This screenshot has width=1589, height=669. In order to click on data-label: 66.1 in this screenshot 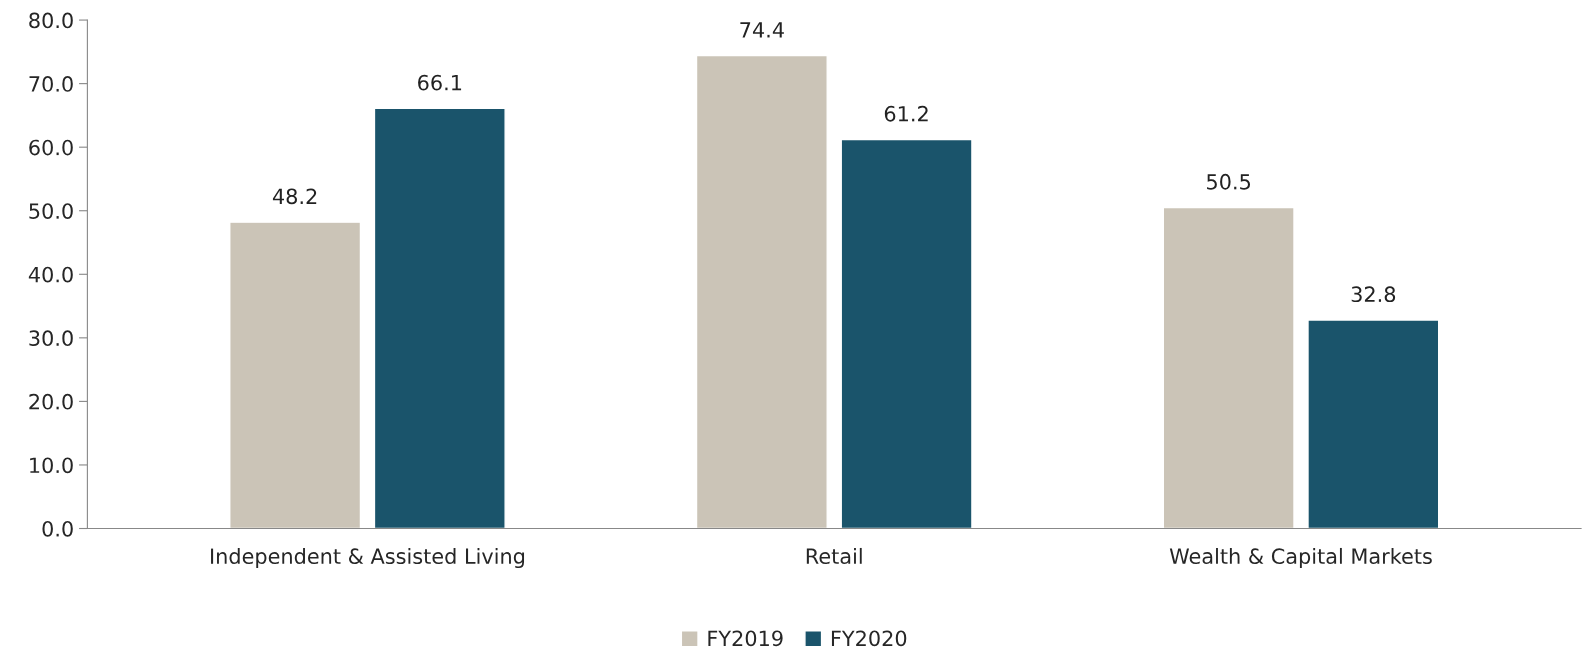, I will do `click(440, 82)`.